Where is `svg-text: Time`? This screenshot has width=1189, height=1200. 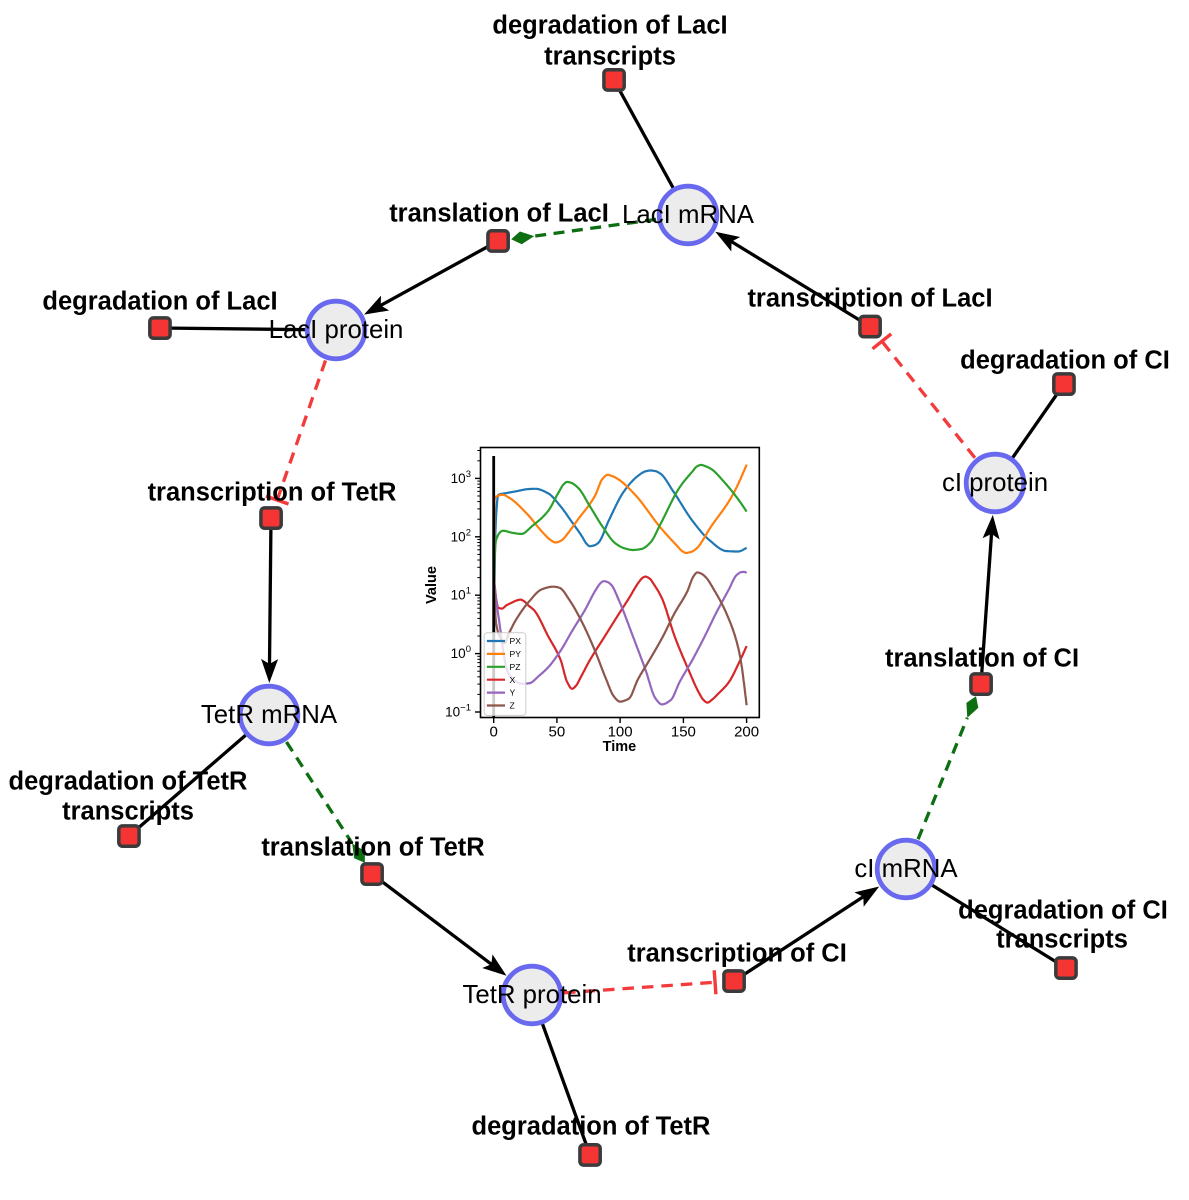 svg-text: Time is located at coordinates (620, 747).